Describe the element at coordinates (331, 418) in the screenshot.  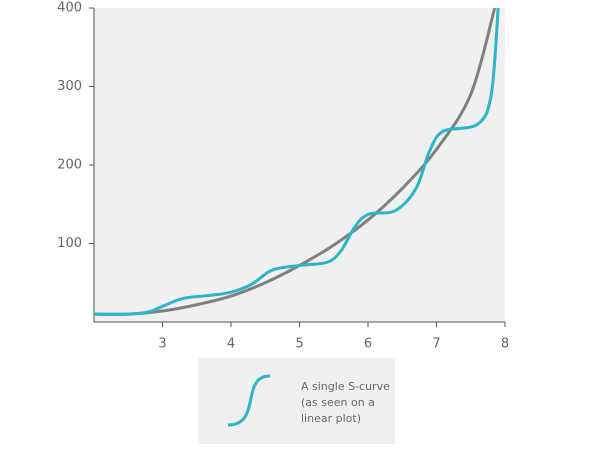
I see `legend-label: linear plot)` at that location.